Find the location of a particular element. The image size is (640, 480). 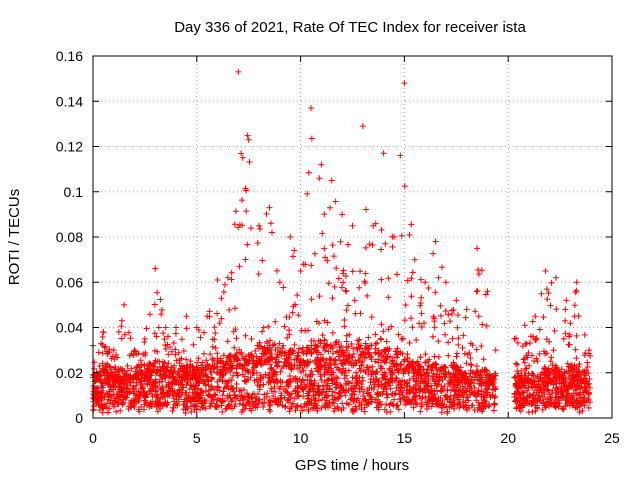

x-tick-label: 15 is located at coordinates (405, 438).